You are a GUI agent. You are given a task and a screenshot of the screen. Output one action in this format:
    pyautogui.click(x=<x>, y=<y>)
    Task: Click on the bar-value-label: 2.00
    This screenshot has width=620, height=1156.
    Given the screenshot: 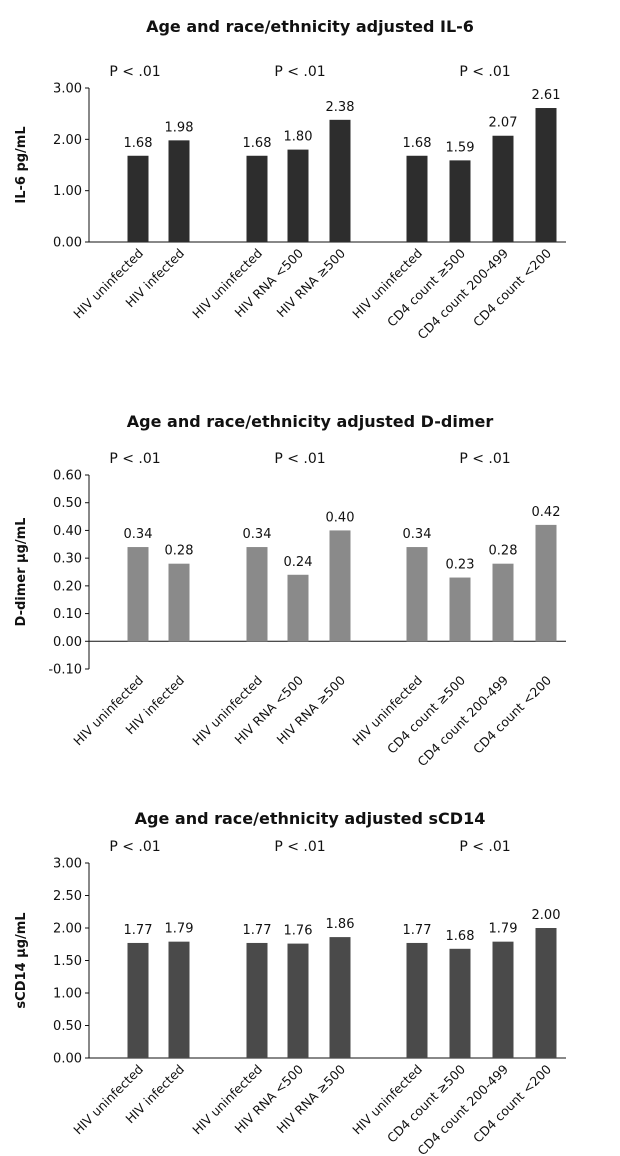 What is the action you would take?
    pyautogui.click(x=546, y=915)
    